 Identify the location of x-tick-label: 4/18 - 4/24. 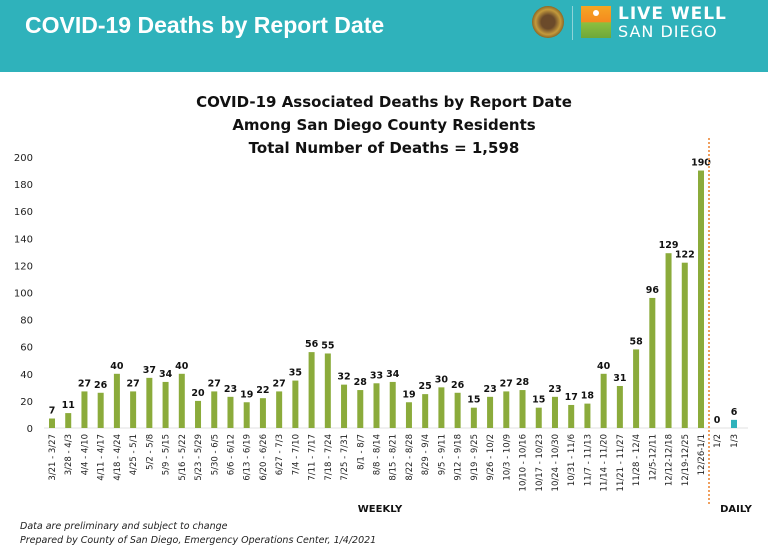
(118, 457).